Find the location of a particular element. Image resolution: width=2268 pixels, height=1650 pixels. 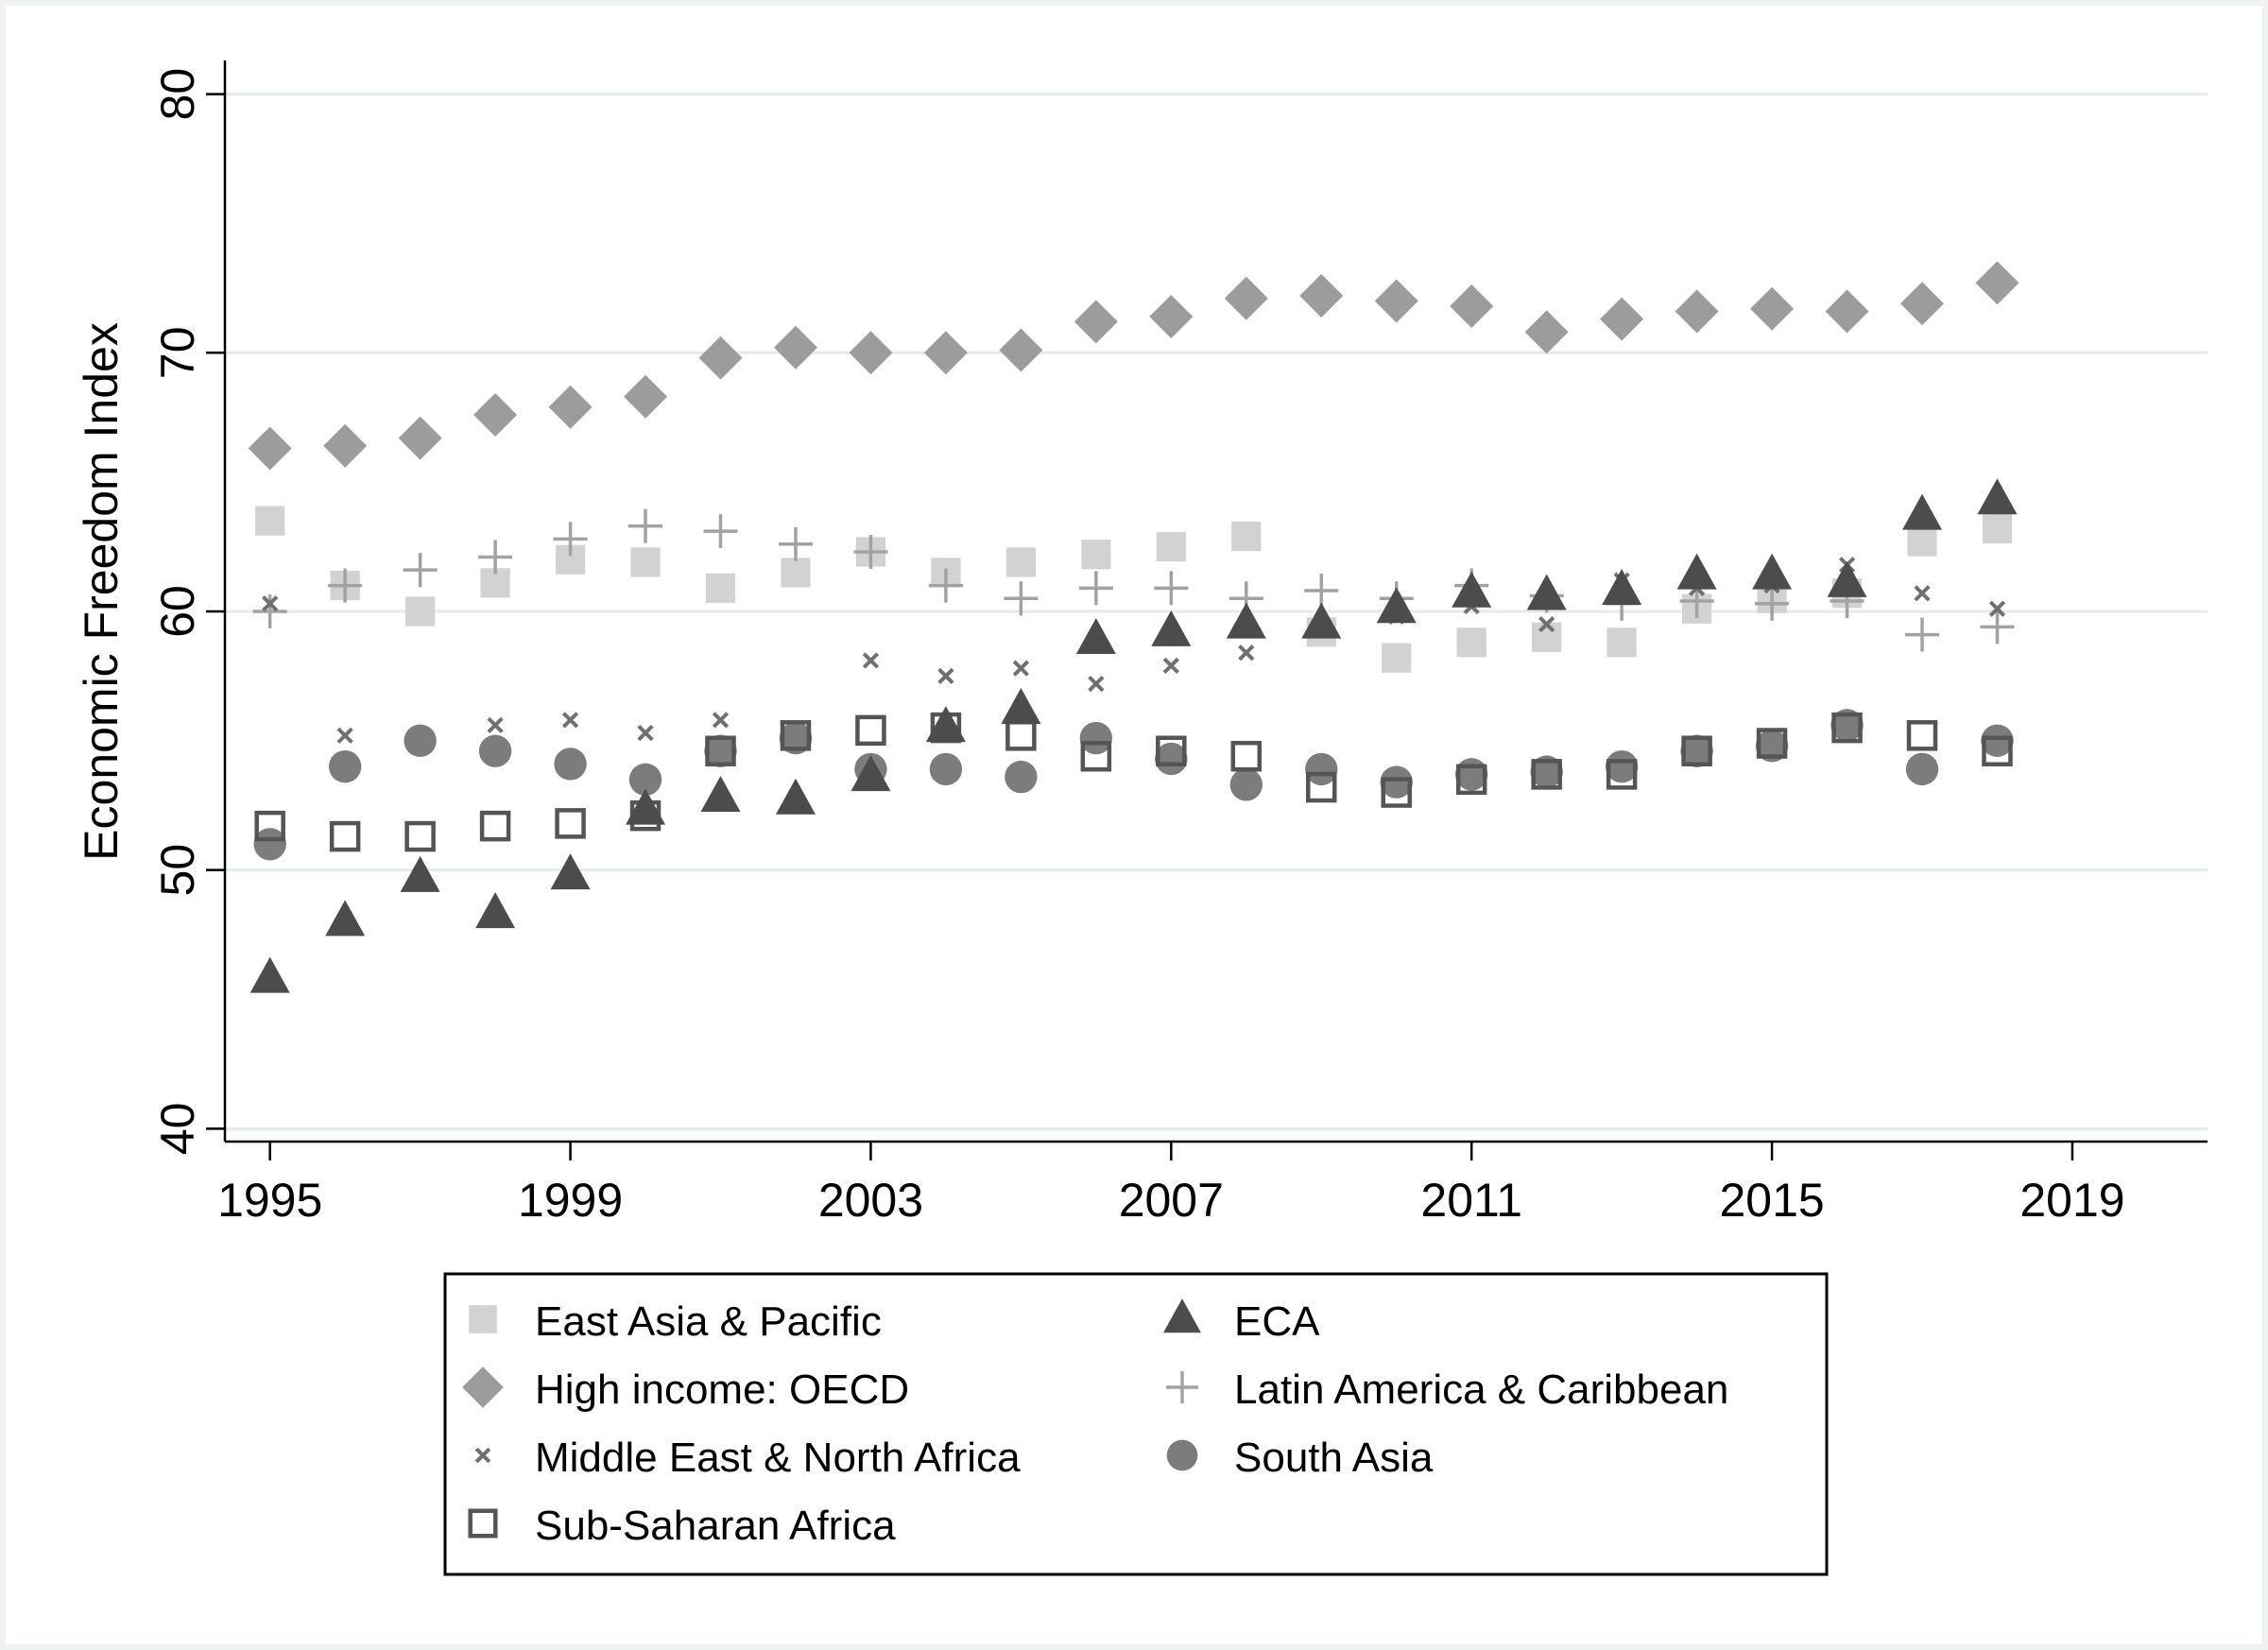

x-tick-label: 1999 is located at coordinates (570, 1200).